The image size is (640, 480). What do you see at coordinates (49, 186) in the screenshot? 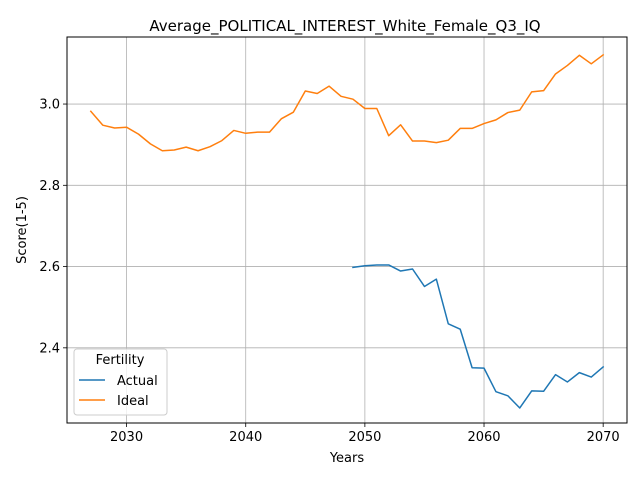
I see `y-tick-label: 2.8` at bounding box center [49, 186].